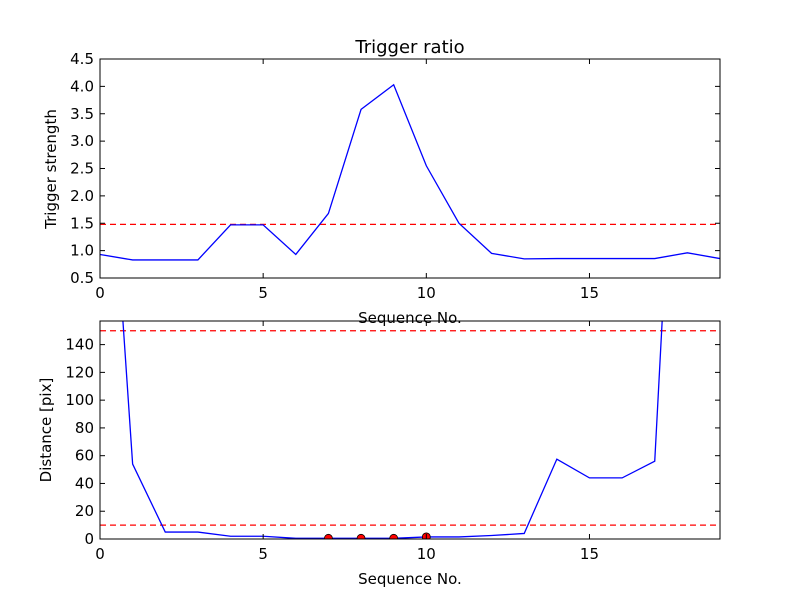  Describe the element at coordinates (82, 223) in the screenshot. I see `y-tick-label: 1.5` at that location.